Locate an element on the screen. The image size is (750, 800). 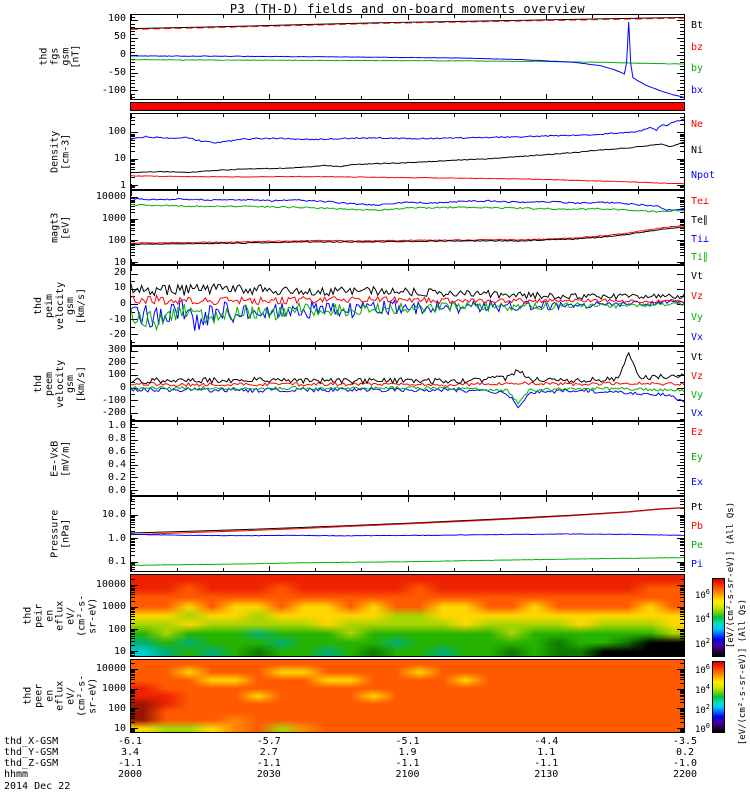
ylabel-text: E=-VxB [mV/m] is located at coordinates (60, 458).